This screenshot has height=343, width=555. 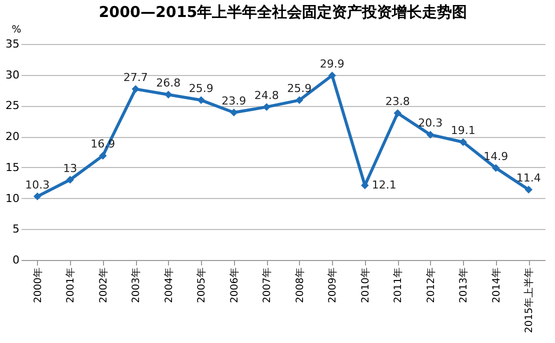 What do you see at coordinates (202, 285) in the screenshot?
I see `x-tick-label: 2005年` at bounding box center [202, 285].